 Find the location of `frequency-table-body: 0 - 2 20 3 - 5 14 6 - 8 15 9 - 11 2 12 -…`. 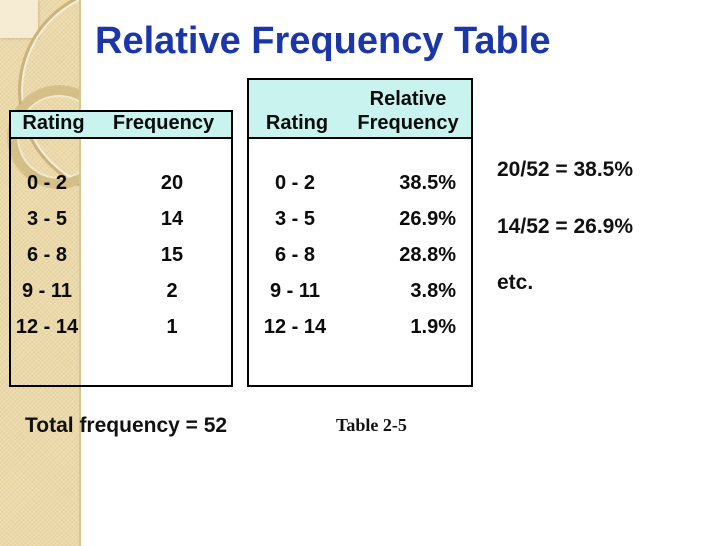

frequency-table-body: 0 - 2 20 3 - 5 14 6 - 8 15 9 - 11 2 12 -… is located at coordinates (121, 242).